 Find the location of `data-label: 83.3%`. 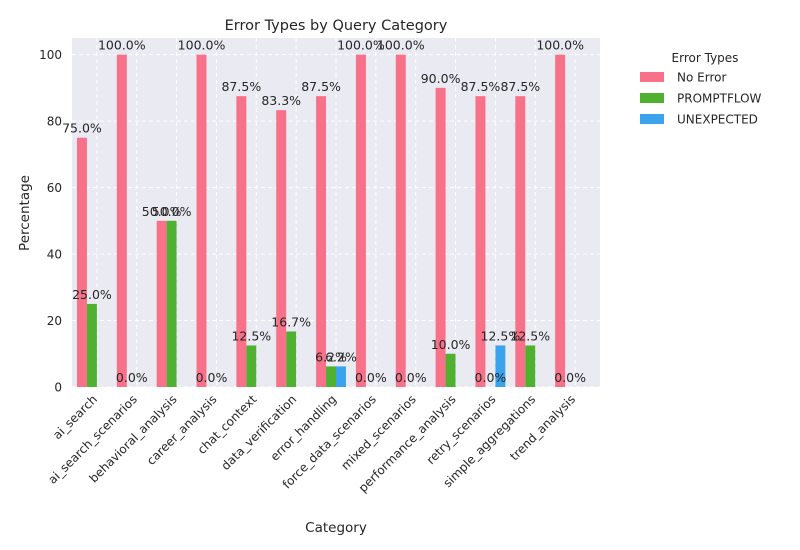

data-label: 83.3% is located at coordinates (281, 100).